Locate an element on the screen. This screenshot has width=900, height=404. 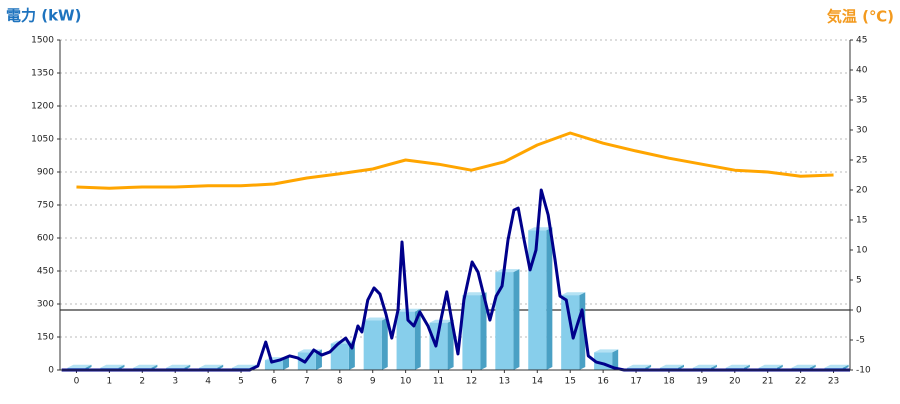
y2-tick-label: 40 is located at coordinates (862, 71).